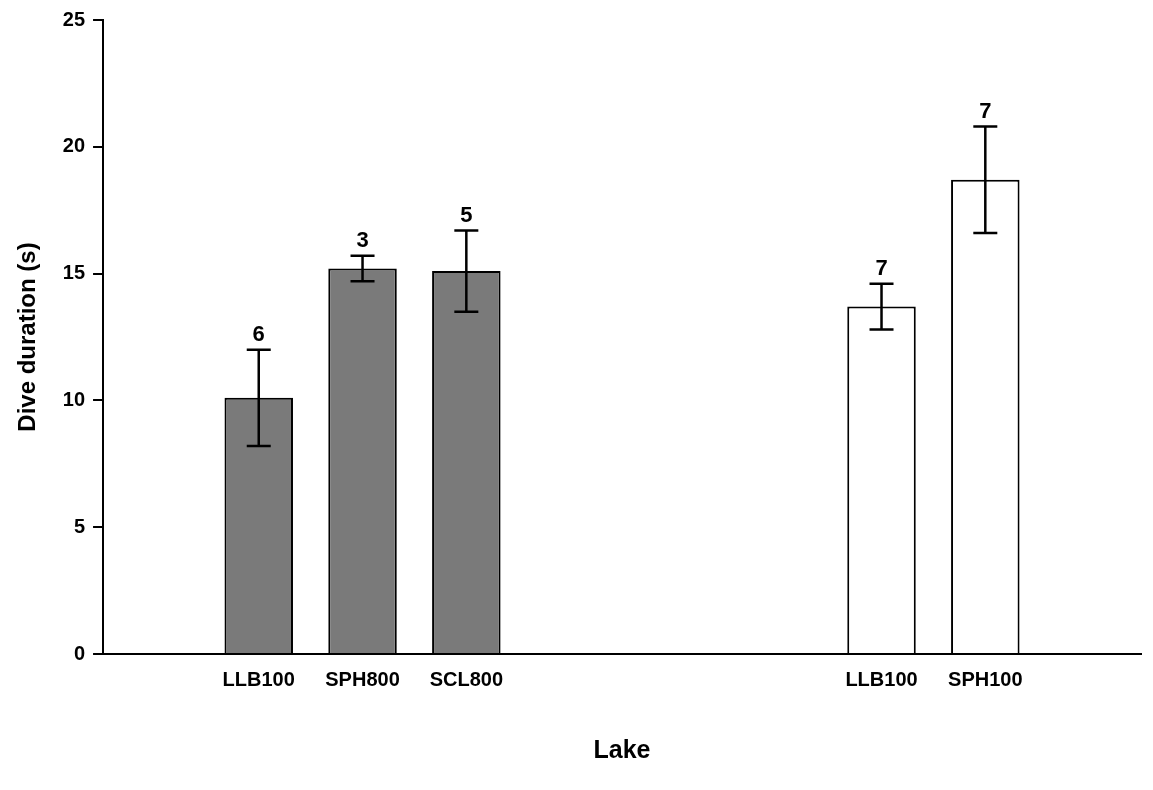 The image size is (1153, 790). What do you see at coordinates (362, 678) in the screenshot?
I see `x-tick-label: SPH800` at bounding box center [362, 678].